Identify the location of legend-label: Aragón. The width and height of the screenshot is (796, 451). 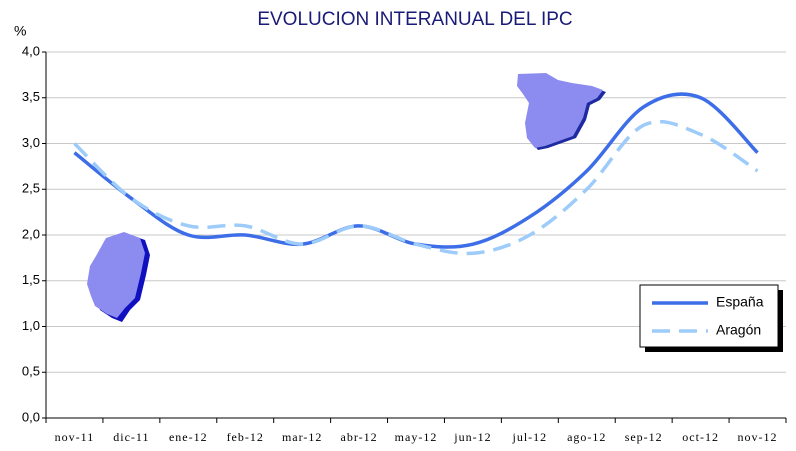
(738, 330).